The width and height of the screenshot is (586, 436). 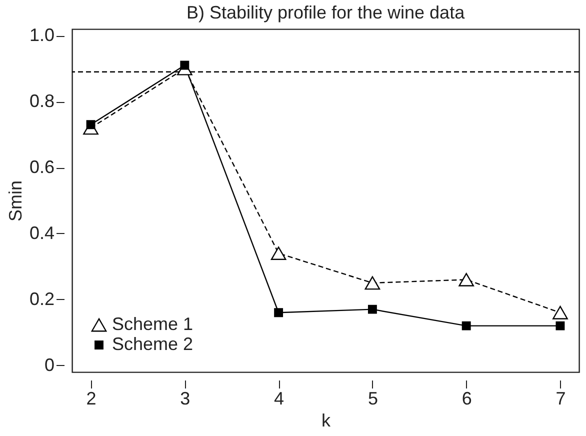 What do you see at coordinates (153, 344) in the screenshot?
I see `legend-label: Scheme 2` at bounding box center [153, 344].